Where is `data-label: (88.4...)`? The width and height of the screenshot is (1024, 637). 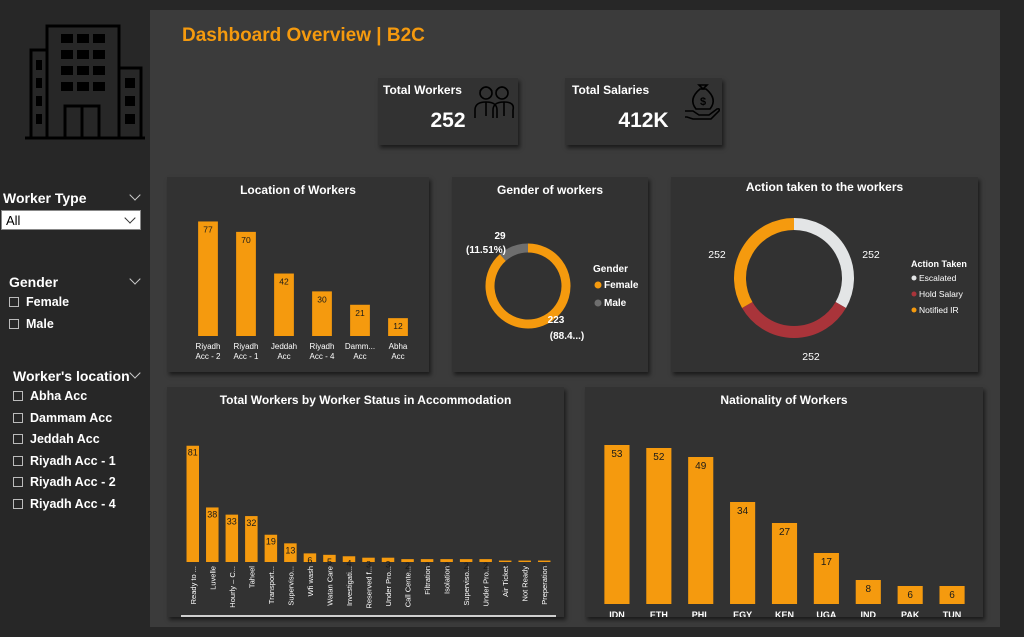 data-label: (88.4...) is located at coordinates (567, 336).